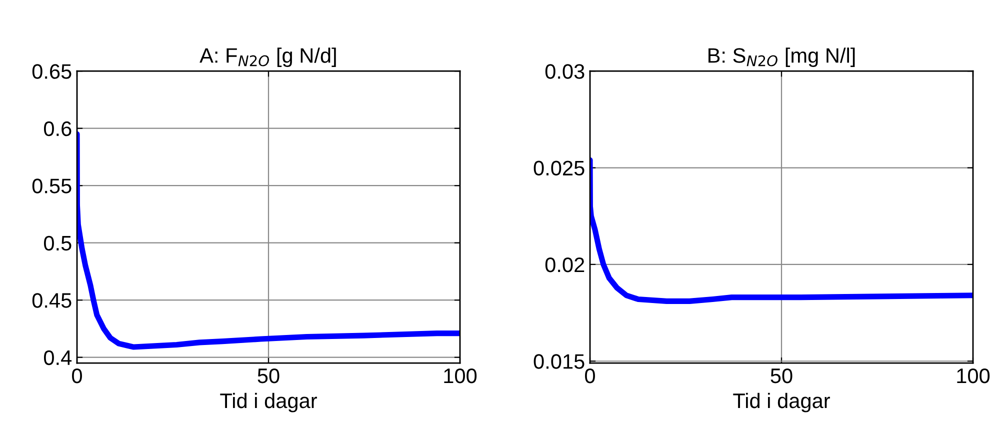  I want to click on y-tick-label: 0.45, so click(52, 300).